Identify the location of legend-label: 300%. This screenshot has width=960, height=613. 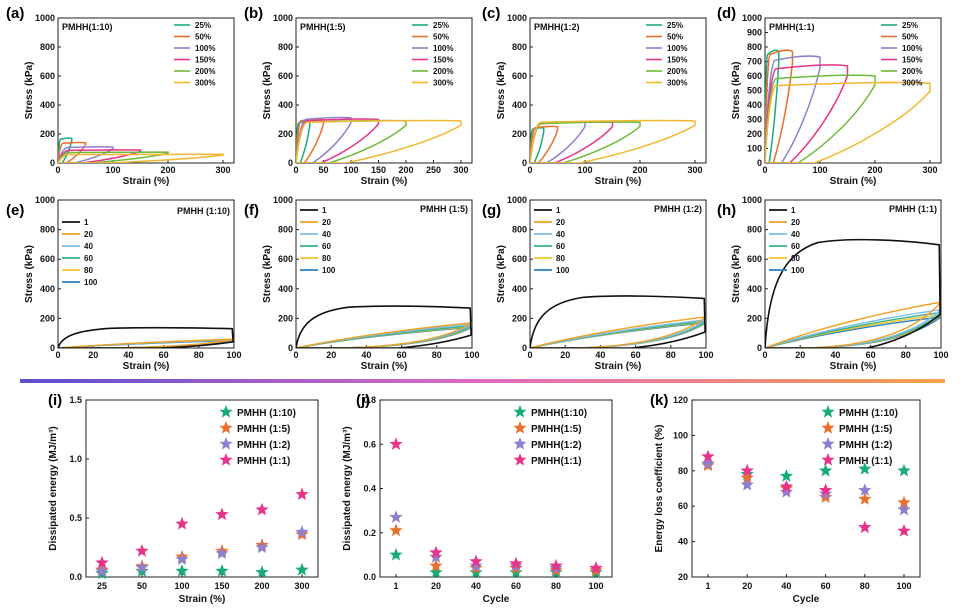
(912, 83).